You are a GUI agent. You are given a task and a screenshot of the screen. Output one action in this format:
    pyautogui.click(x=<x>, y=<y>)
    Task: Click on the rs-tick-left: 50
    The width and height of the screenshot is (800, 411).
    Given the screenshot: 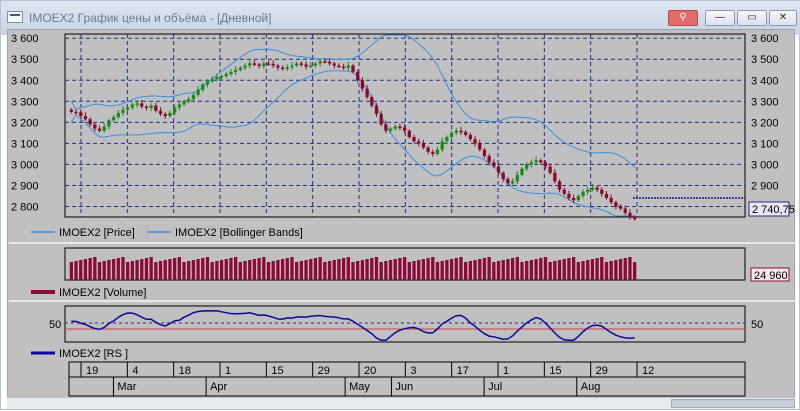 What is the action you would take?
    pyautogui.click(x=55, y=325)
    